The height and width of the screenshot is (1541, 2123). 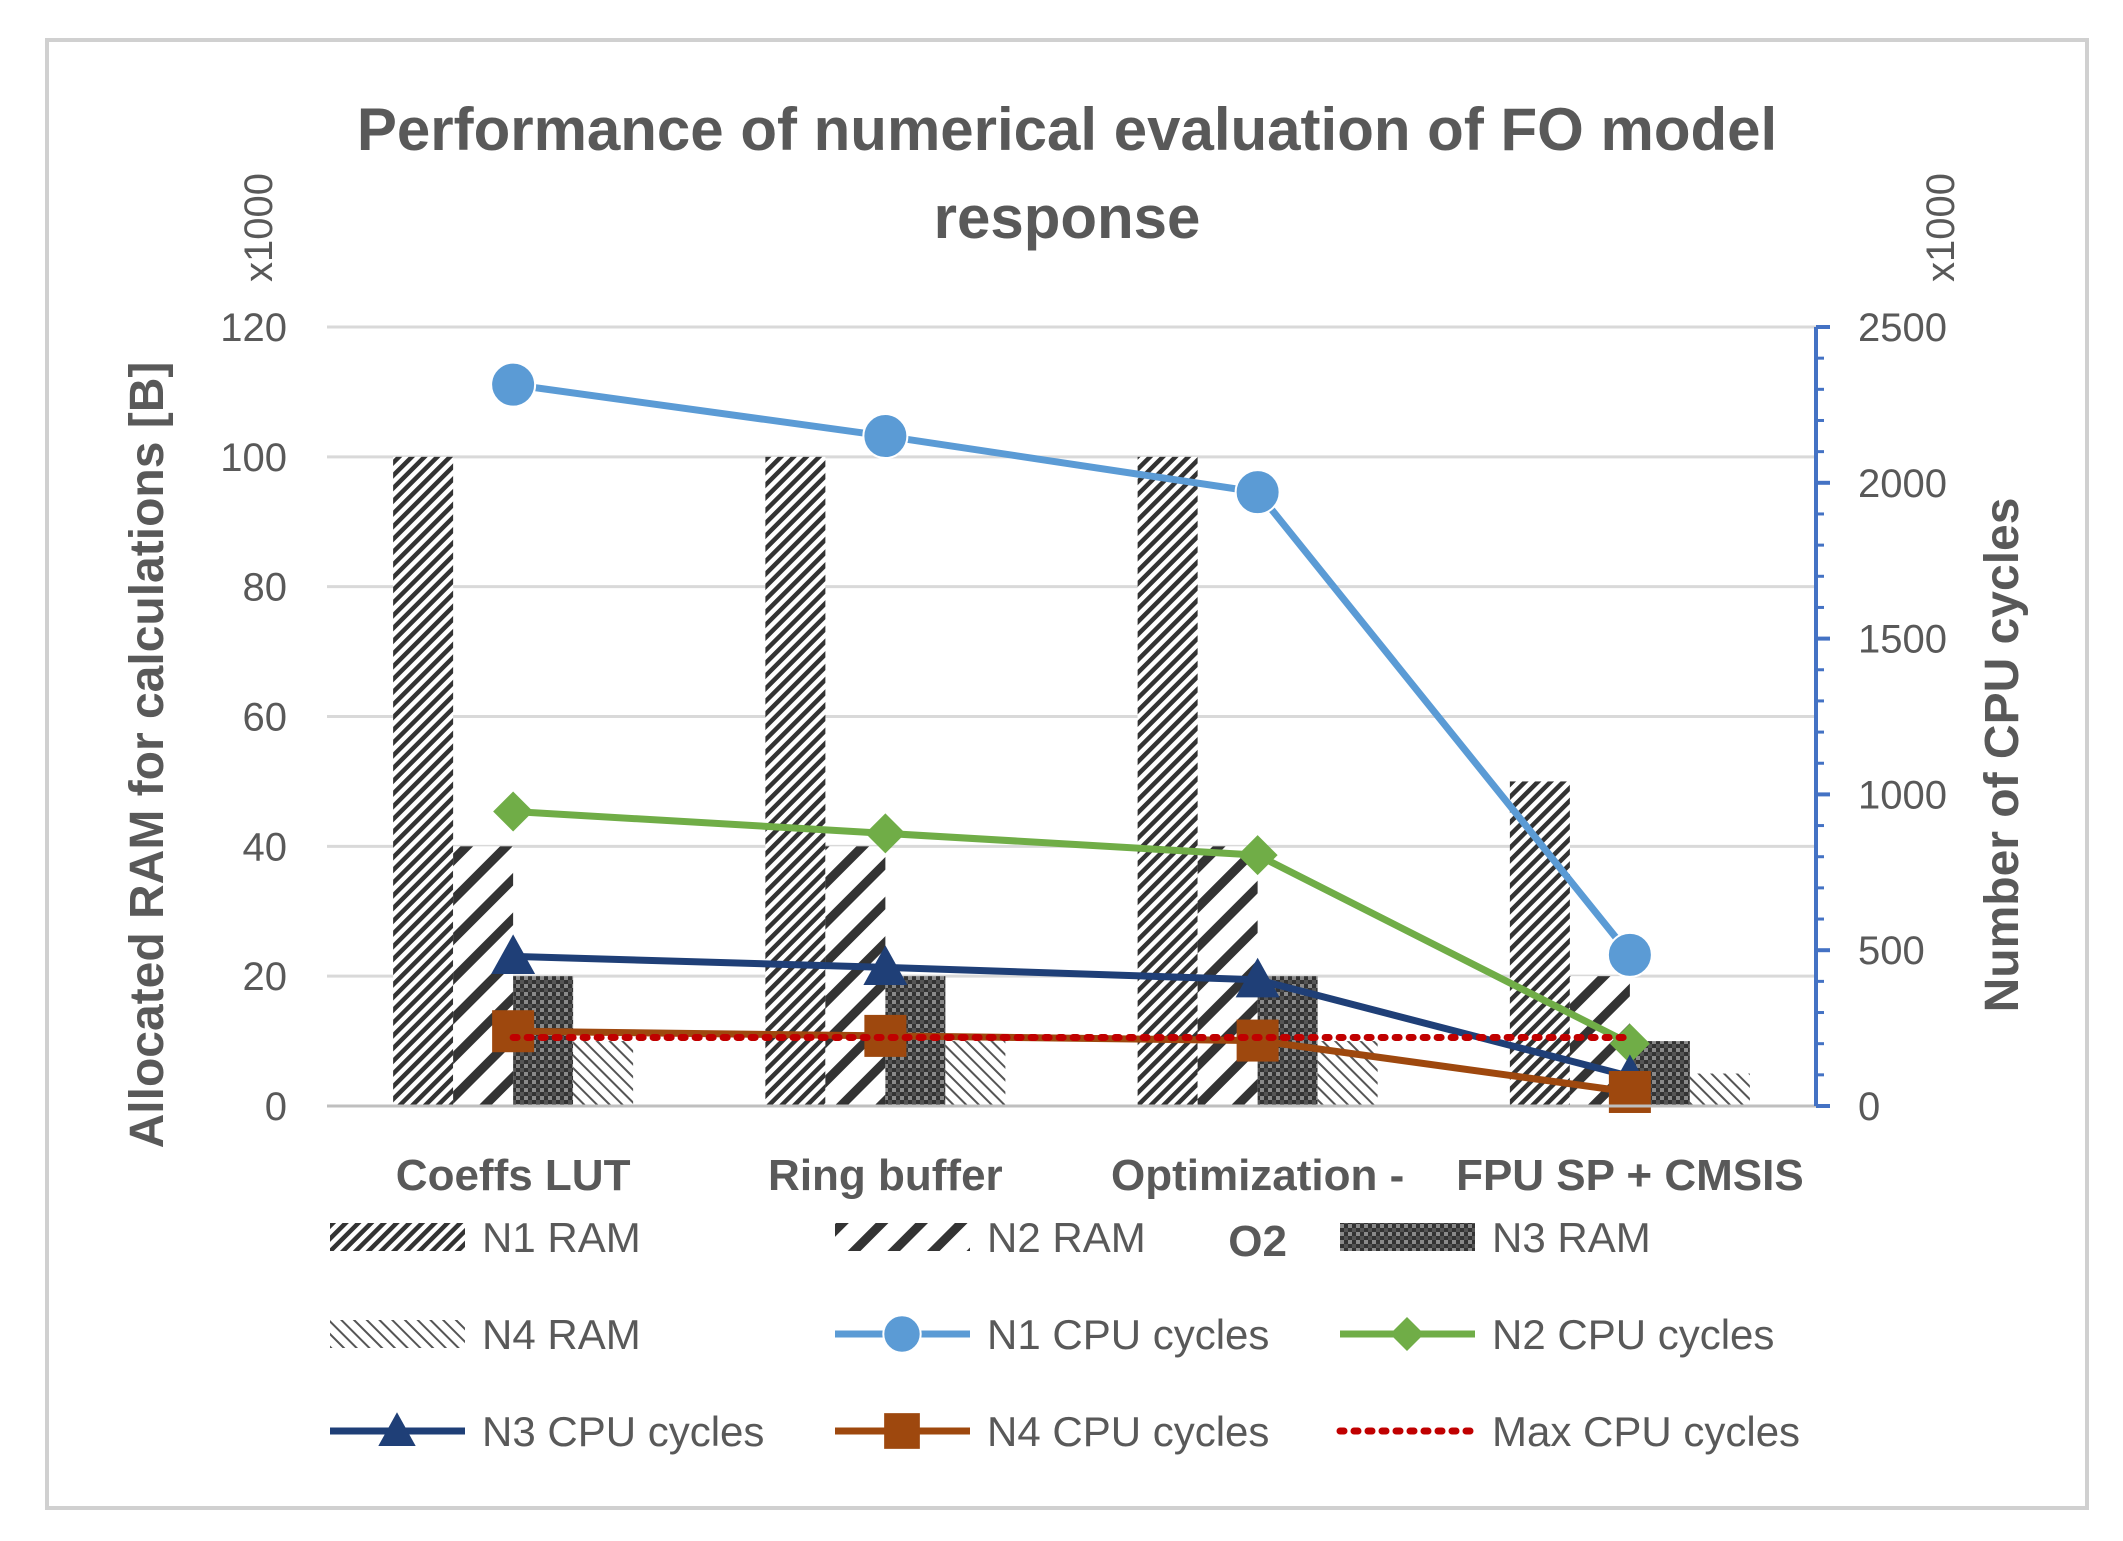 I want to click on legend-item-max-cpu-cycles: Max CPU cycles, so click(x=1568, y=1431).